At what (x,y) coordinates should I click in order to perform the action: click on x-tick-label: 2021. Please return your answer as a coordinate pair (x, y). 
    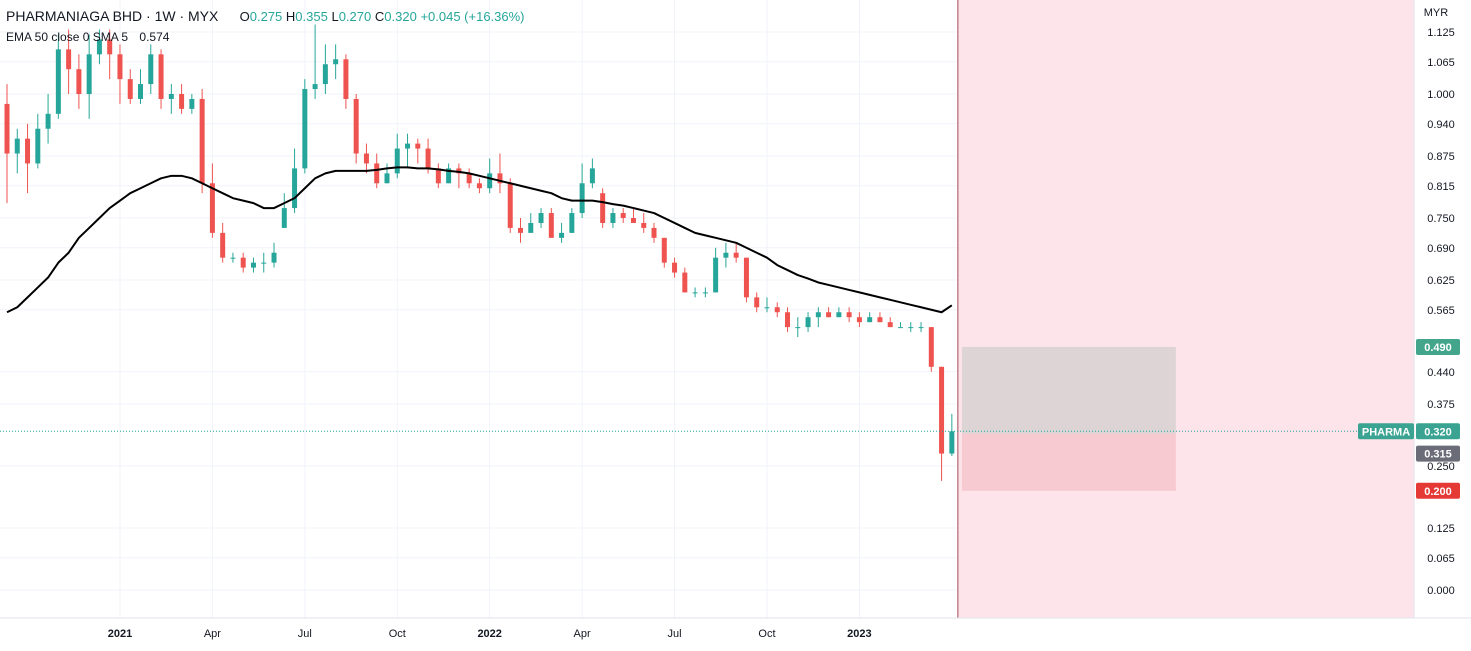
    Looking at the image, I should click on (120, 634).